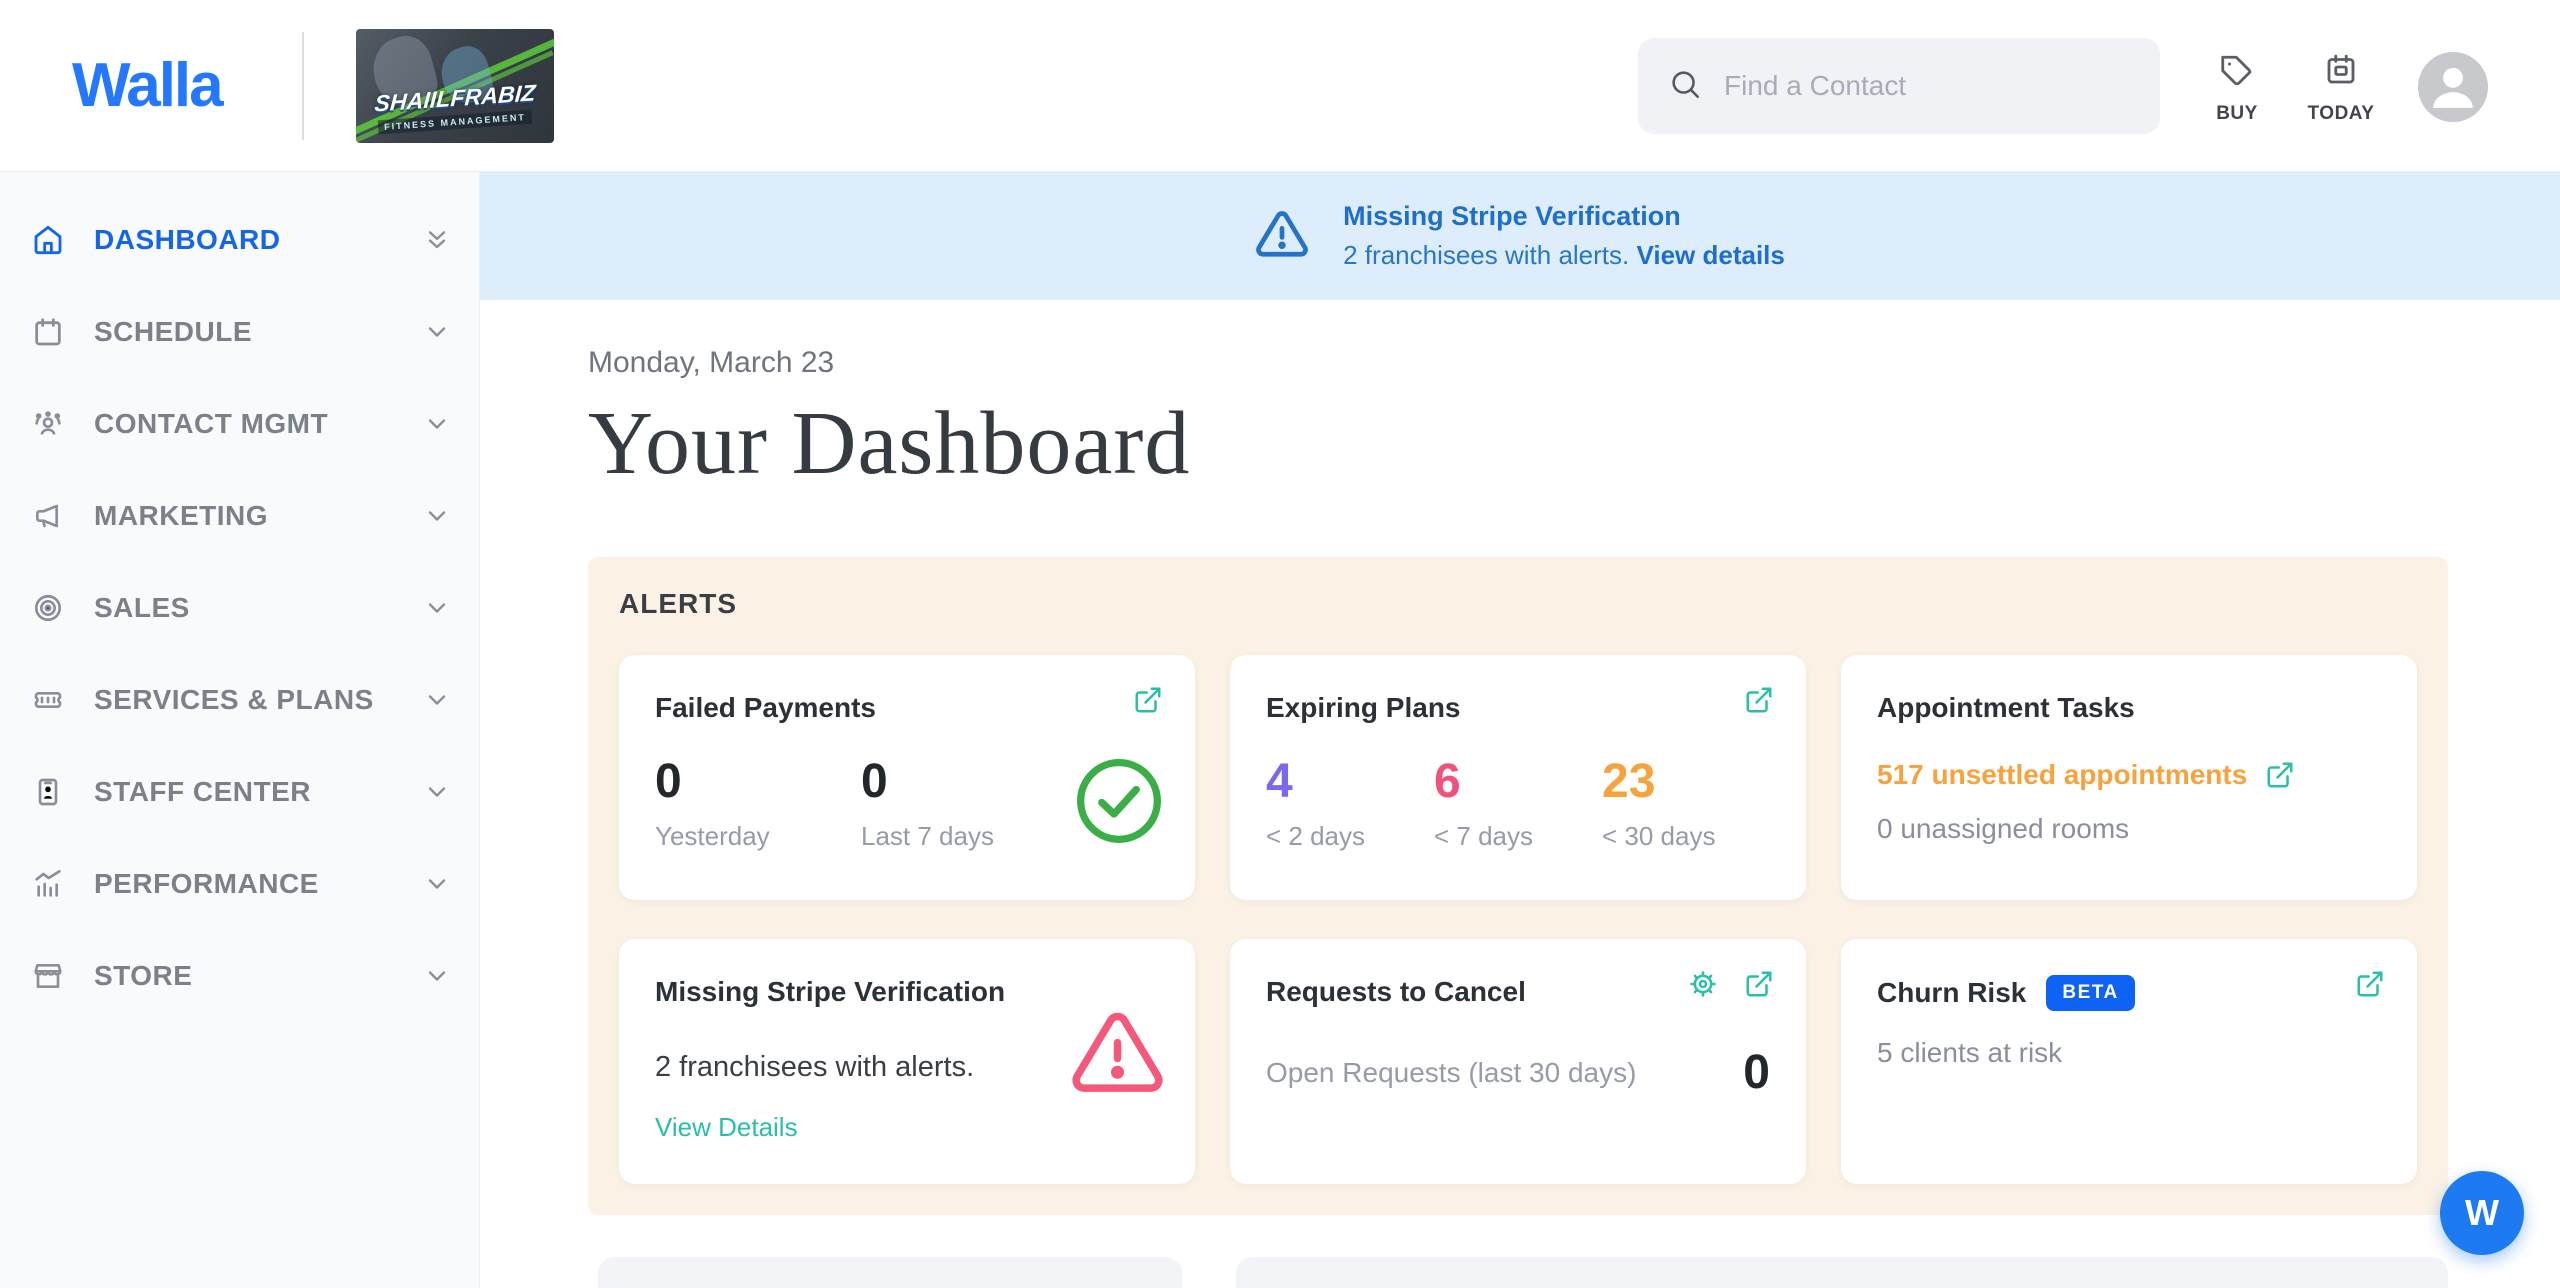 The width and height of the screenshot is (2560, 1288). Describe the element at coordinates (303, 86) in the screenshot. I see `header-divider` at that location.